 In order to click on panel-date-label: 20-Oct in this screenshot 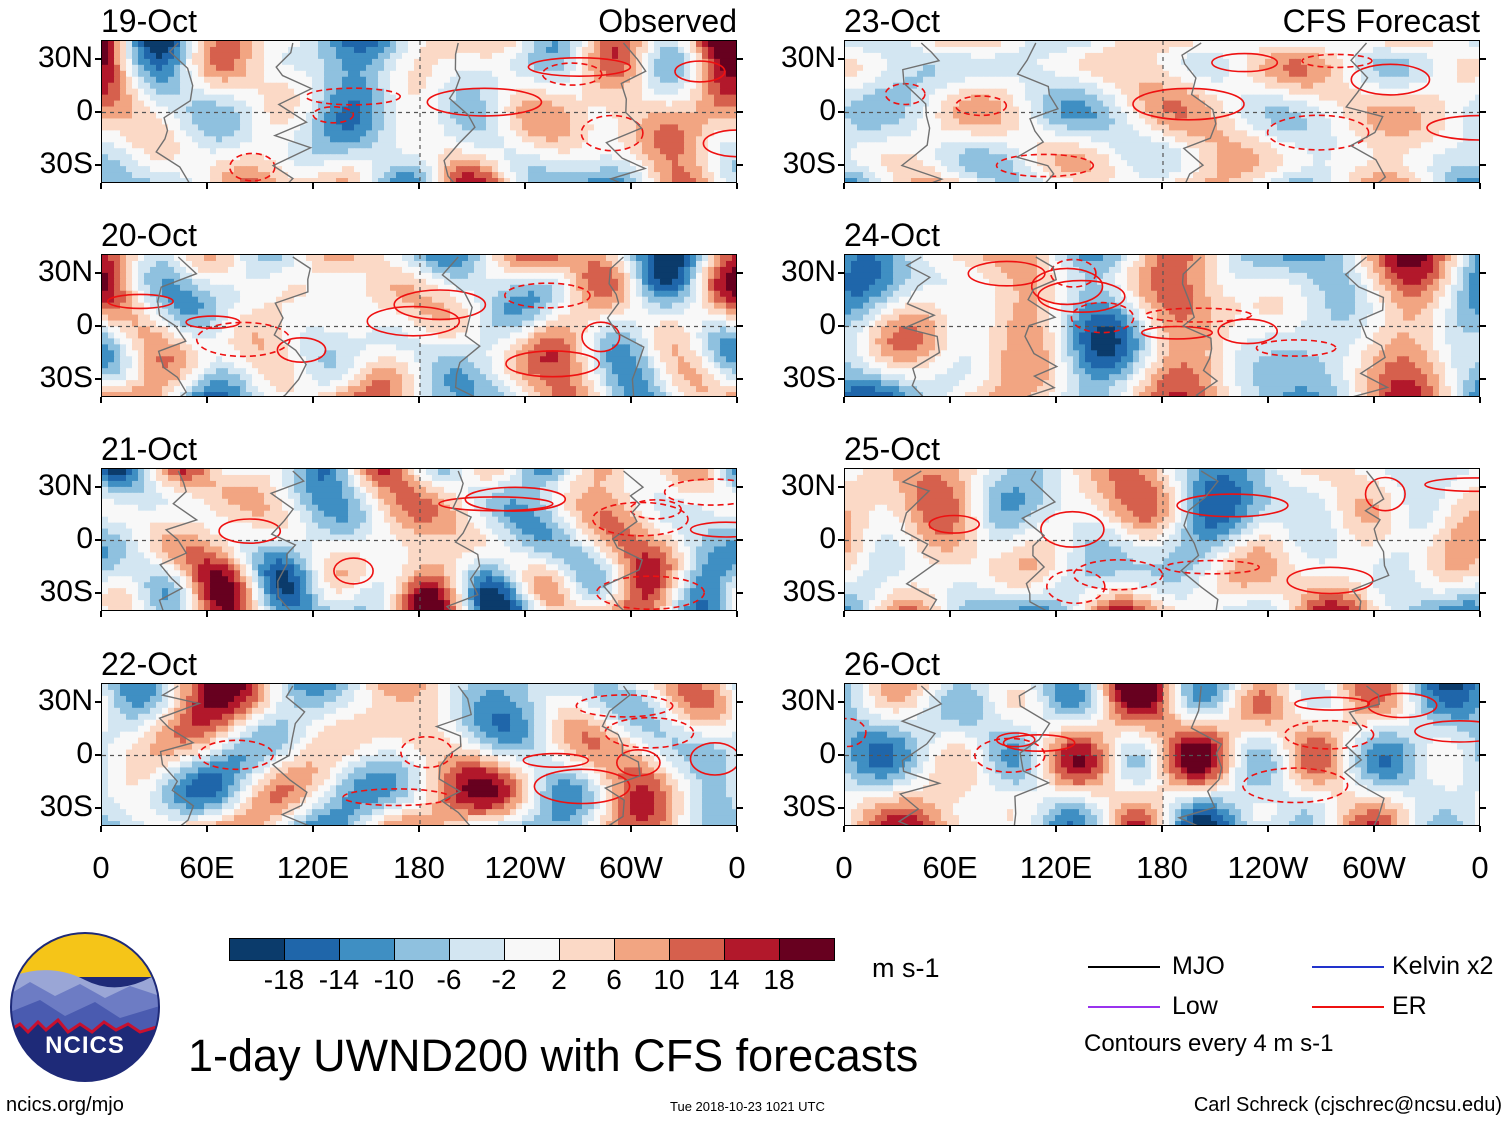, I will do `click(149, 235)`.